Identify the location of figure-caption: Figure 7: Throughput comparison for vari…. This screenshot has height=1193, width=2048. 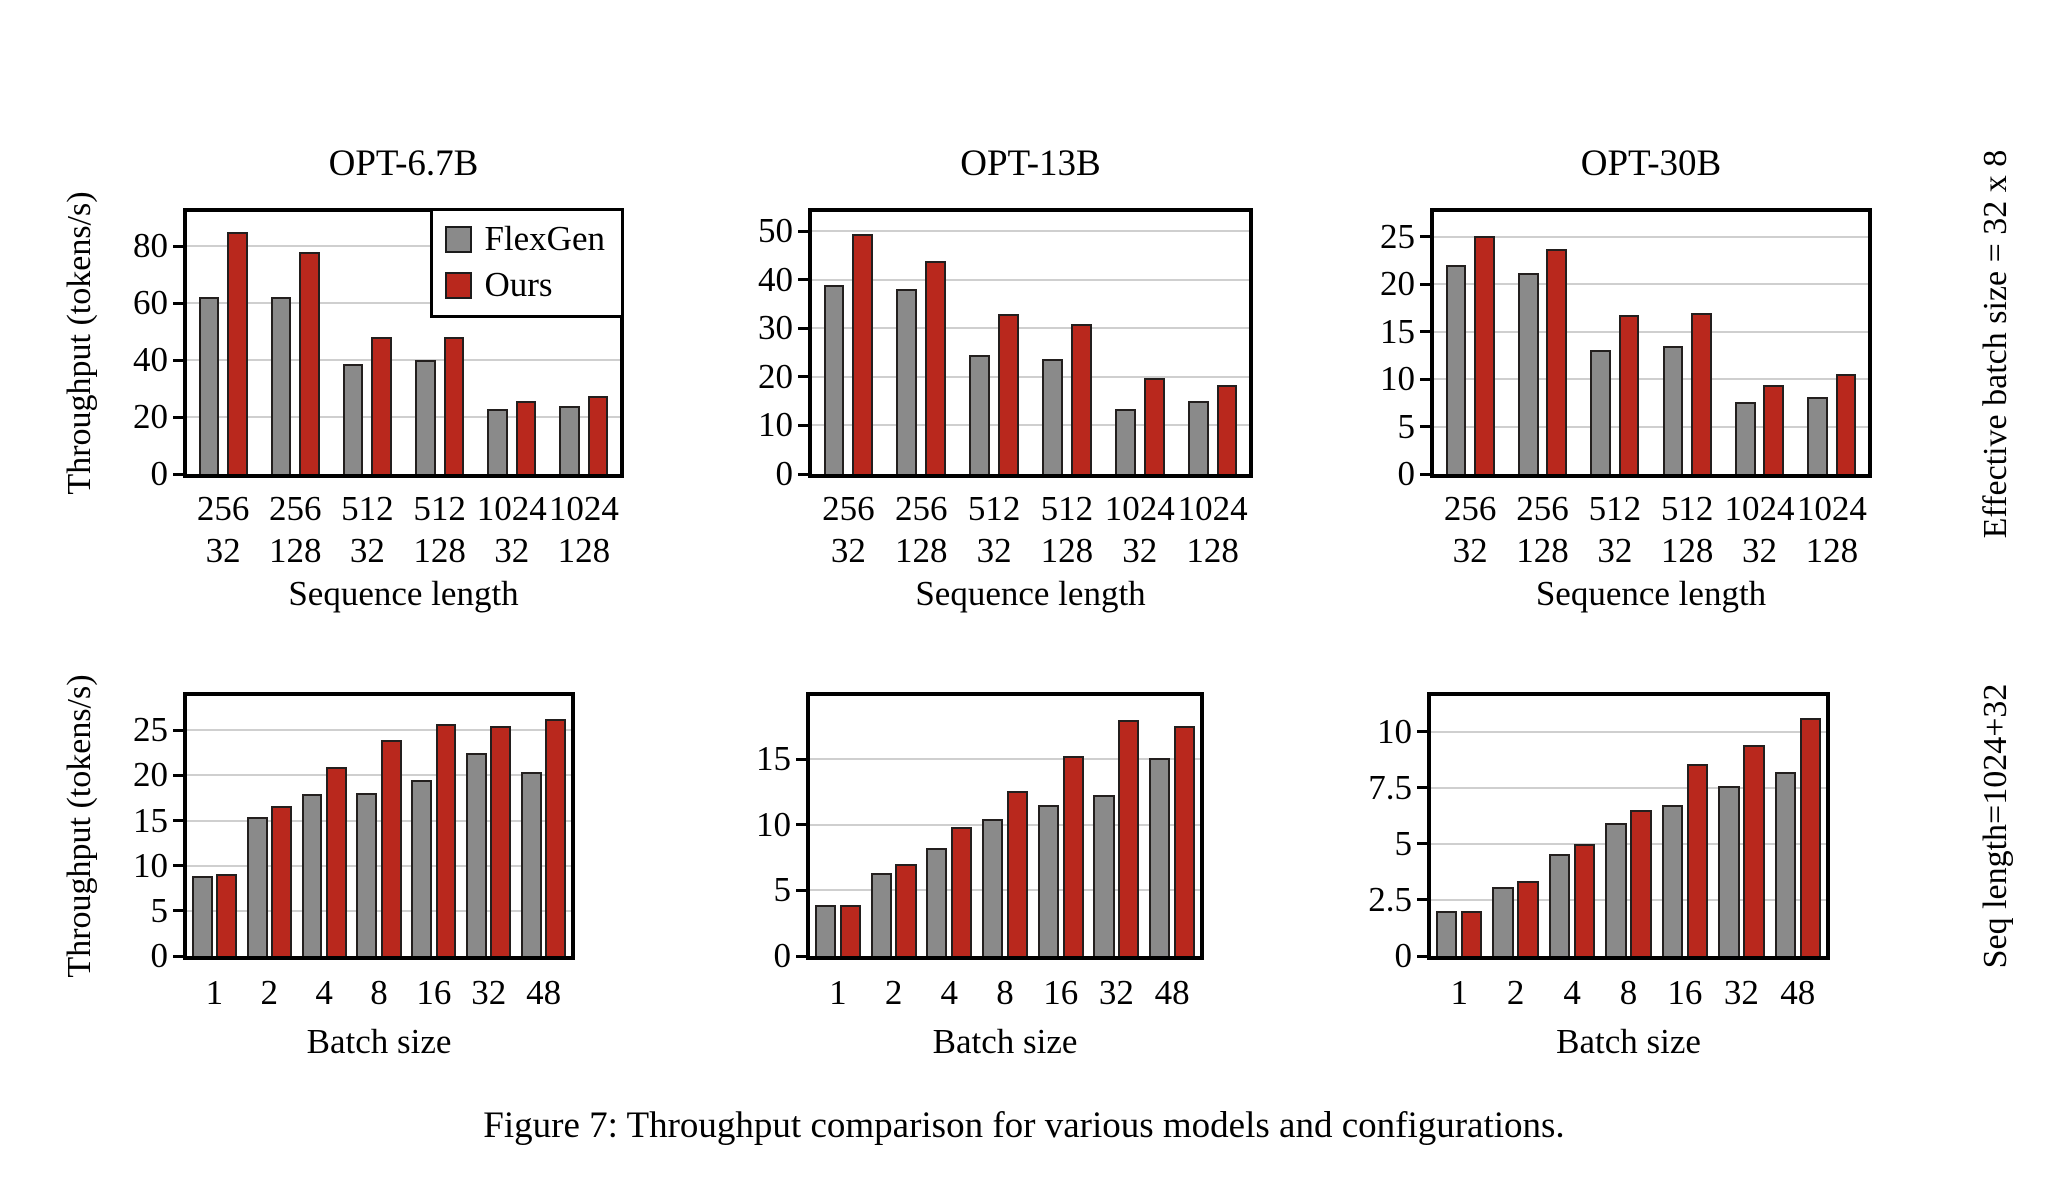
(1024, 1125).